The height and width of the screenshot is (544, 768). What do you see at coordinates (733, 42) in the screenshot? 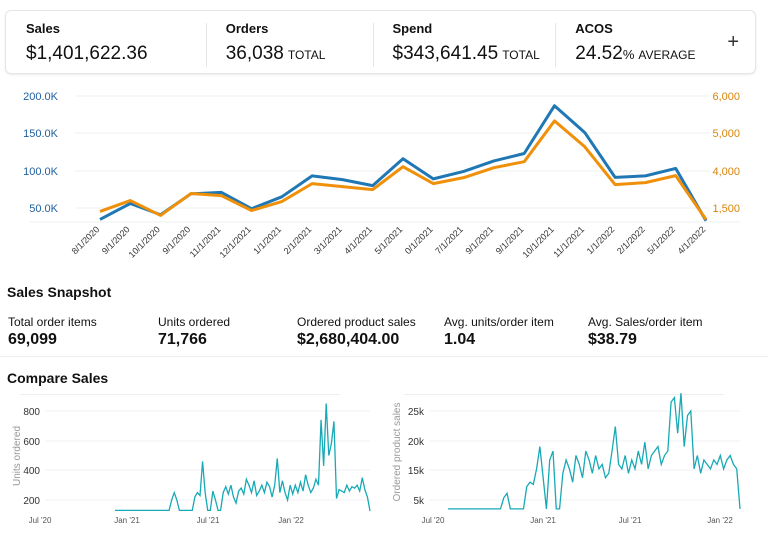
I see `plus-icon: +` at bounding box center [733, 42].